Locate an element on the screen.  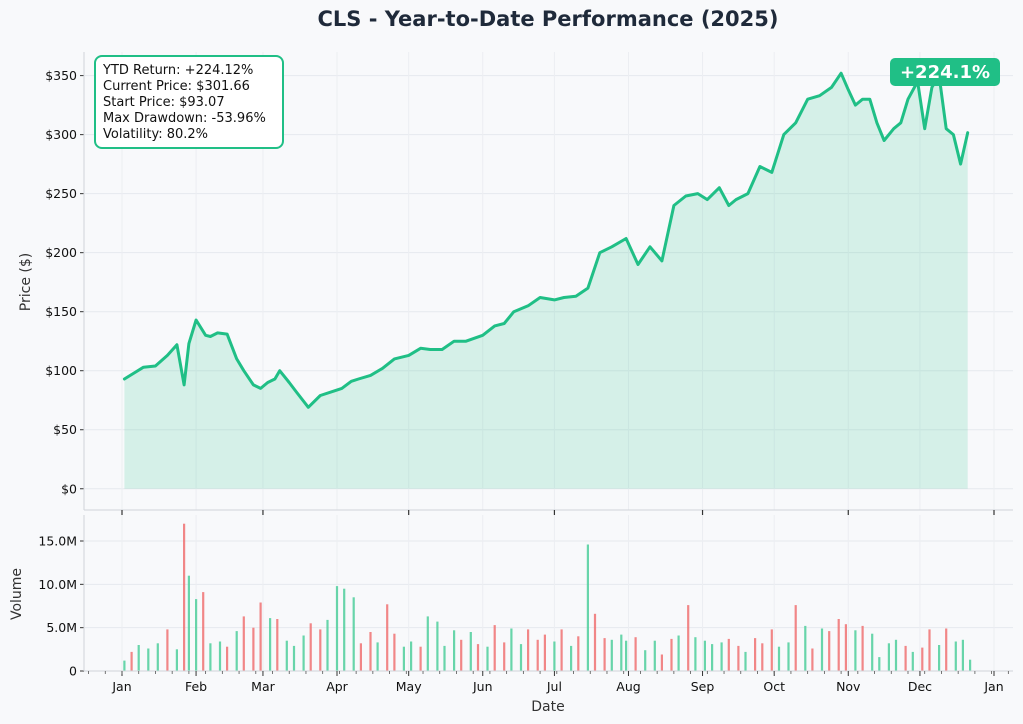
volume-y-ticks: 0 5.0M 10.0M 15.0M is located at coordinates (61, 606).